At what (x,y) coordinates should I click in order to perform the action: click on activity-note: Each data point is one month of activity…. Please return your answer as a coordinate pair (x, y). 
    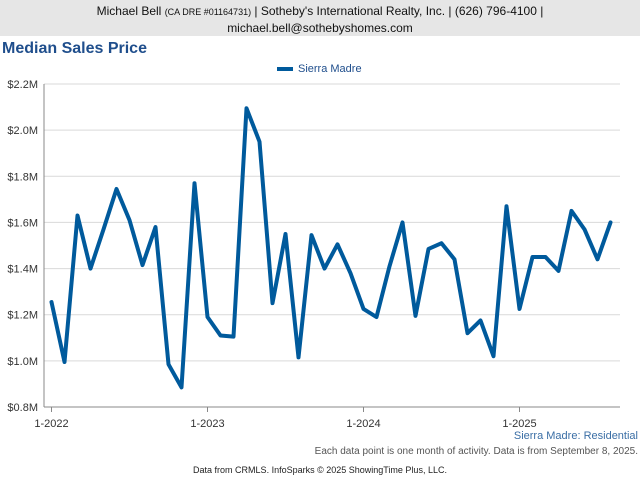
    Looking at the image, I should click on (476, 451).